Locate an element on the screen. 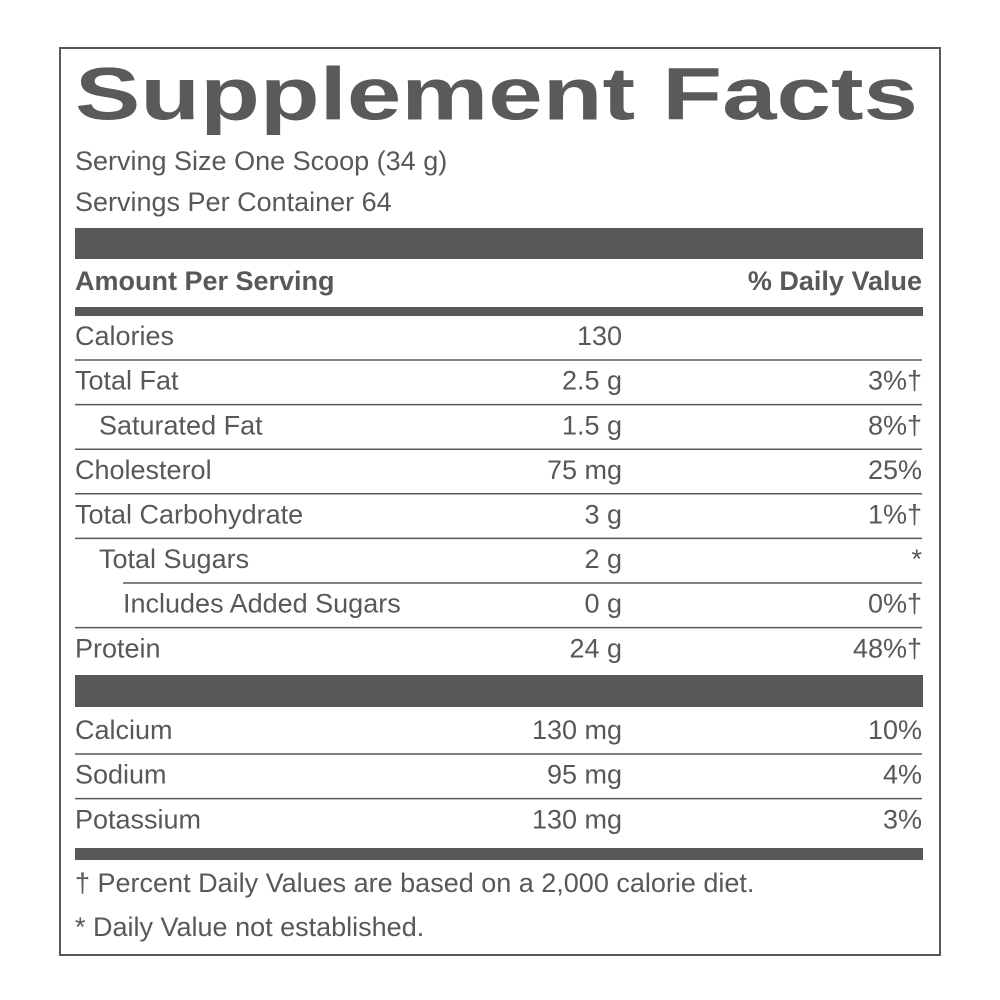 This screenshot has height=1000, width=1000. footnote: * Daily Value not established. is located at coordinates (249, 927).